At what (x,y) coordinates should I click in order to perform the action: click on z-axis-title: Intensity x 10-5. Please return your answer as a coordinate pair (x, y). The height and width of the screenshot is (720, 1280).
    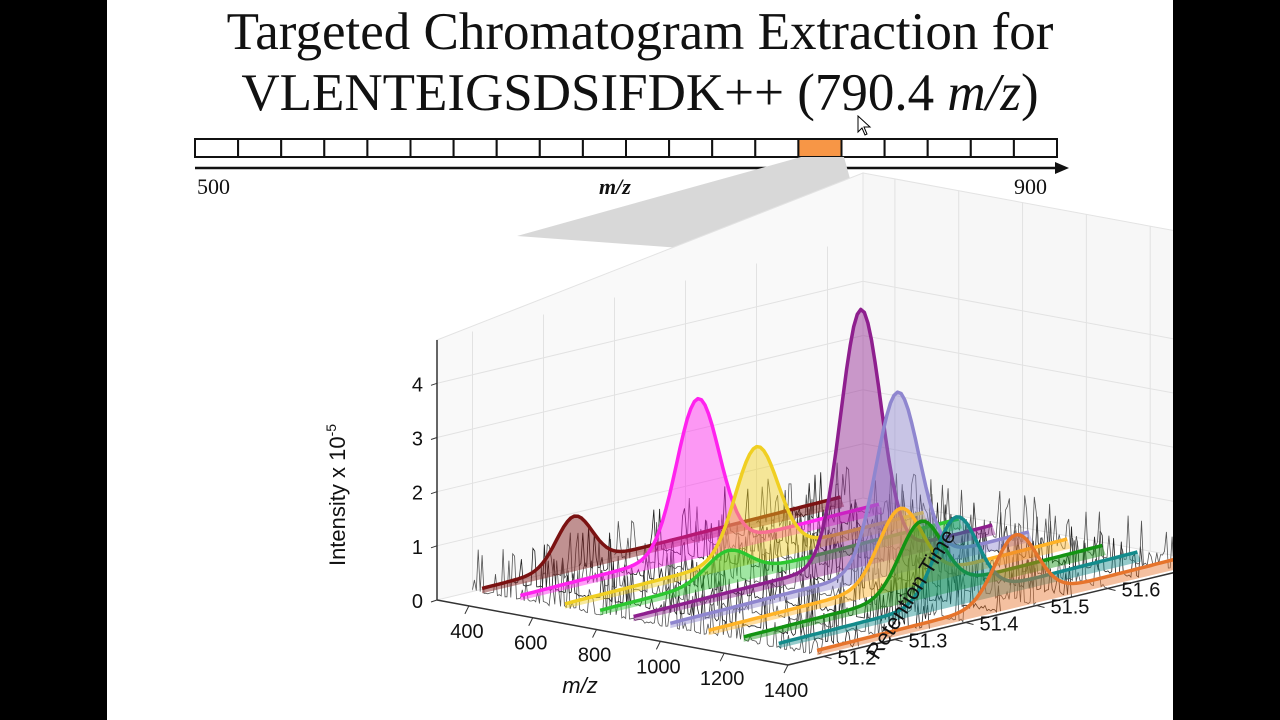
    Looking at the image, I should click on (336, 495).